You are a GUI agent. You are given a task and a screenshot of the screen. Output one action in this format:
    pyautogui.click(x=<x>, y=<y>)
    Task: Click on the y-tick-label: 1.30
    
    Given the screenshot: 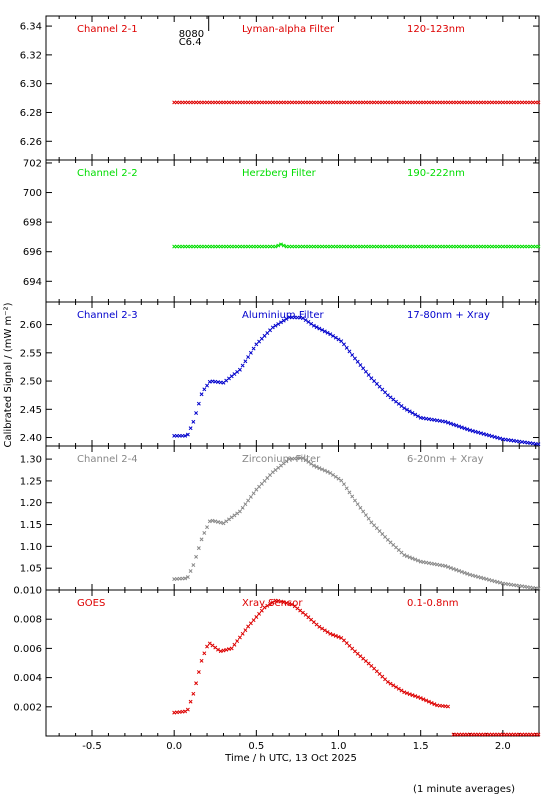 What is the action you would take?
    pyautogui.click(x=31, y=460)
    